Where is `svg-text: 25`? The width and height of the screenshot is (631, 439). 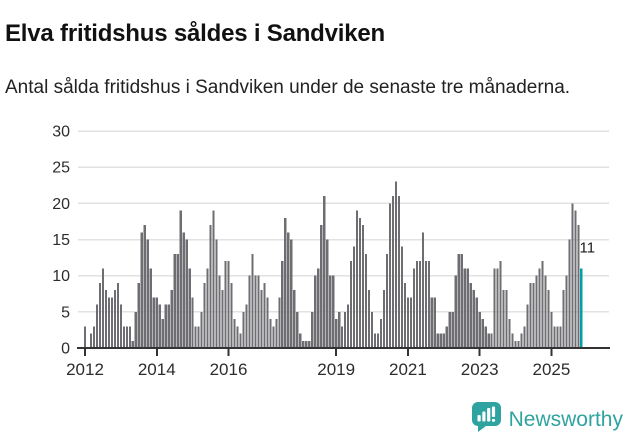 svg-text: 25 is located at coordinates (61, 168).